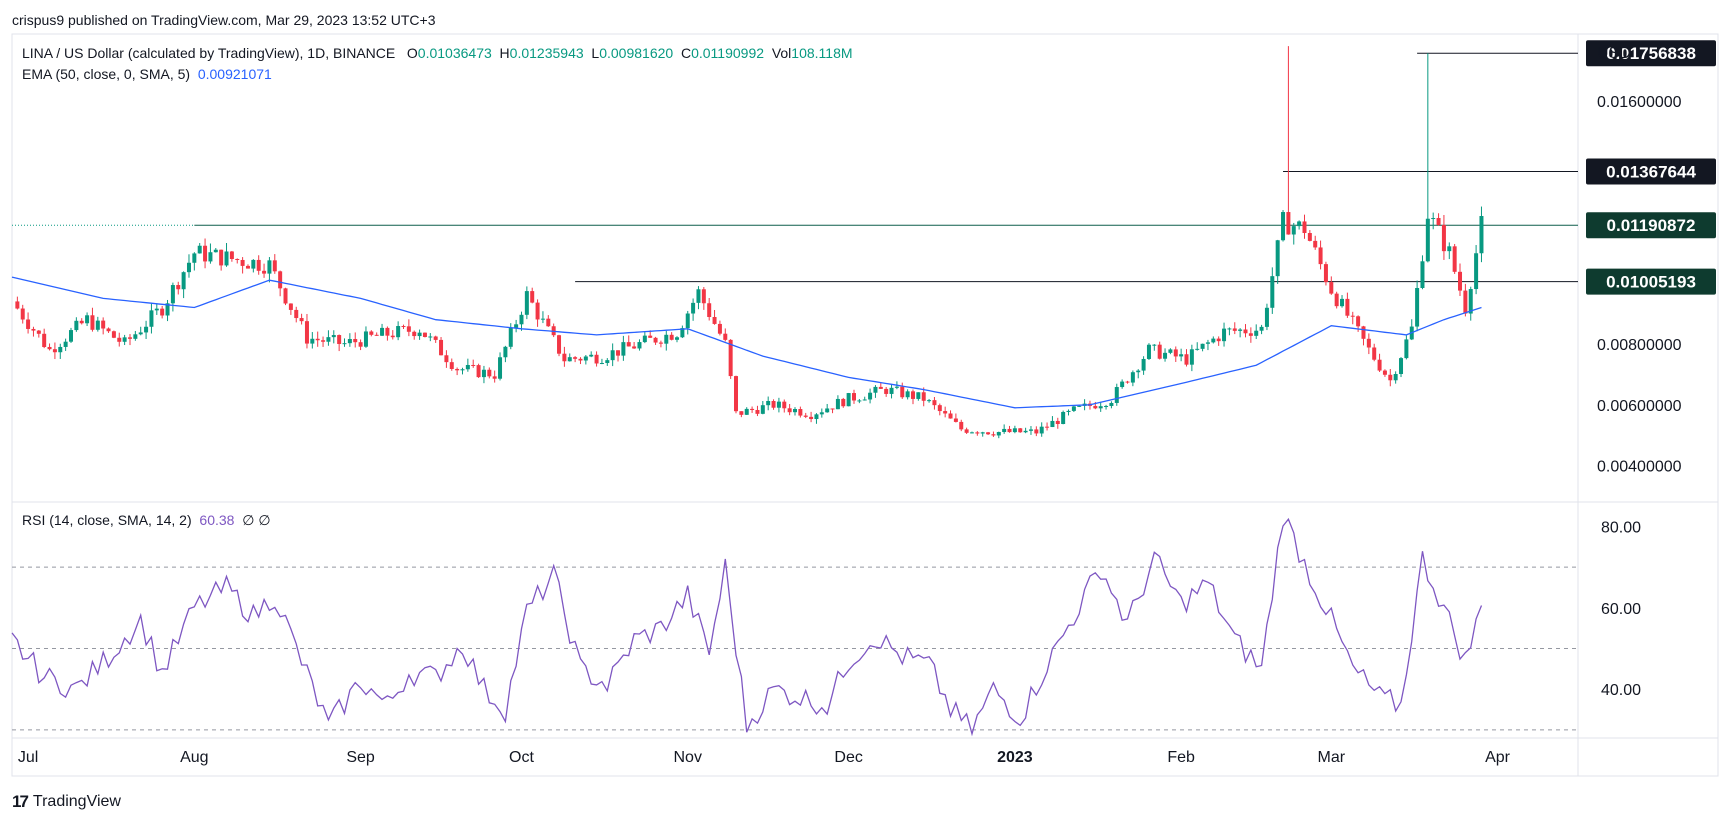 The height and width of the screenshot is (823, 1731). I want to click on brand-name: TradingView, so click(76, 801).